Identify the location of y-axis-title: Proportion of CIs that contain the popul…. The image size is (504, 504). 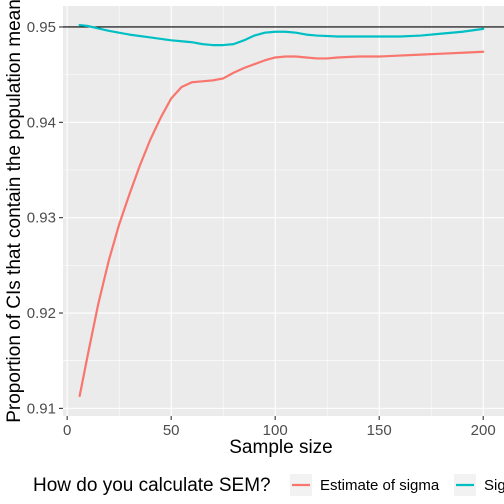
(14, 211).